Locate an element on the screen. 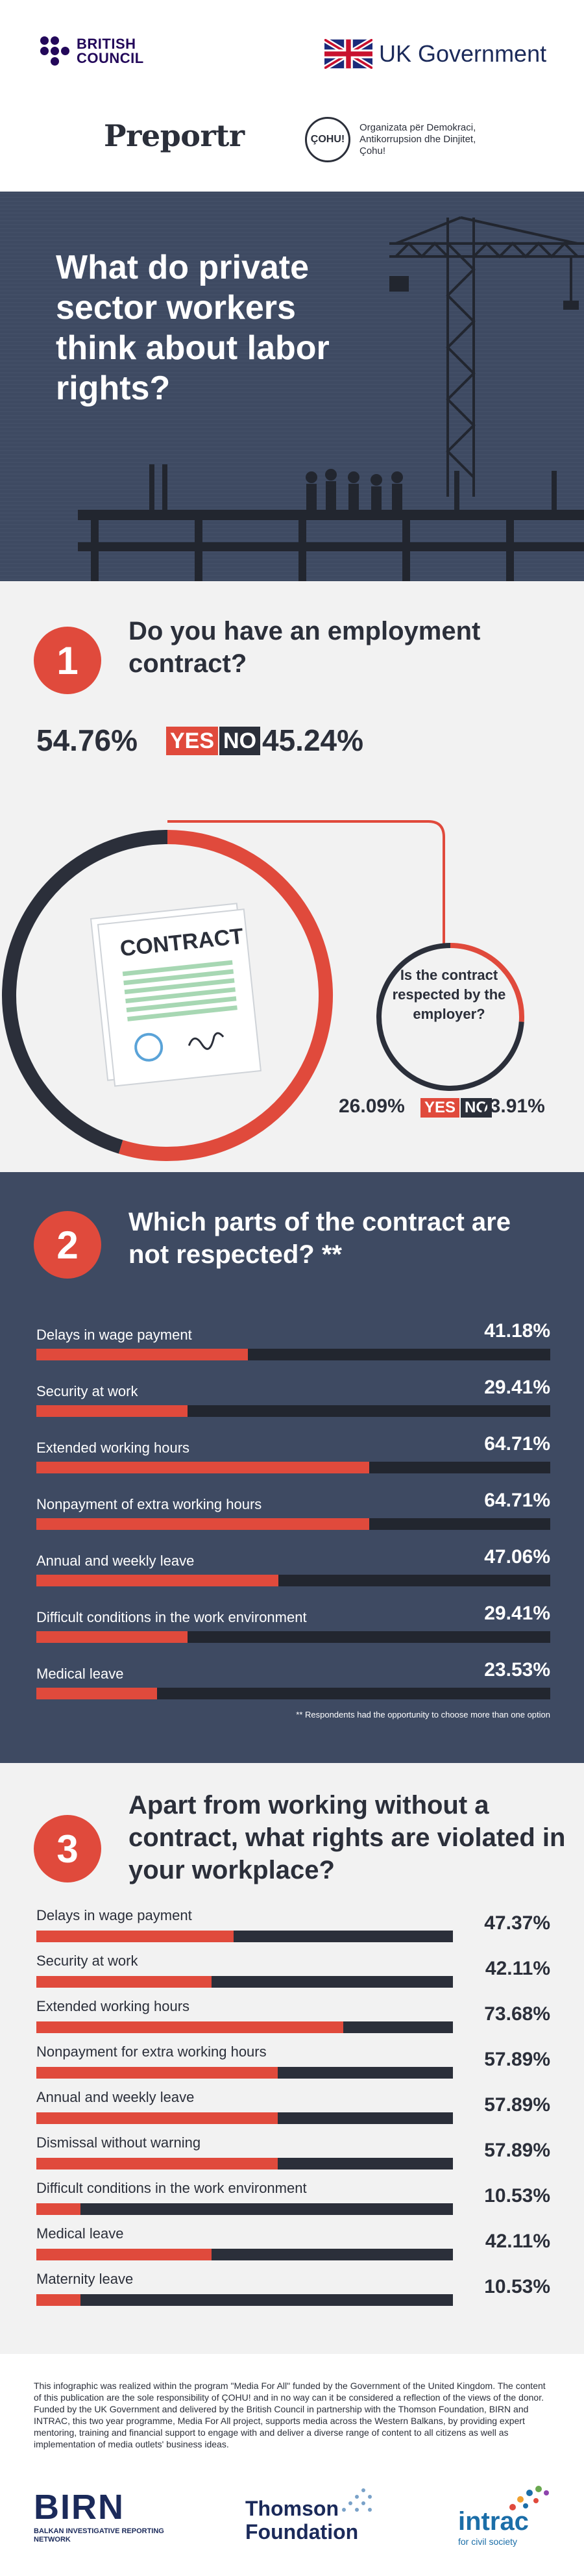 Image resolution: width=584 pixels, height=2576 pixels. contract-donut-slice-yes is located at coordinates (225, 995).